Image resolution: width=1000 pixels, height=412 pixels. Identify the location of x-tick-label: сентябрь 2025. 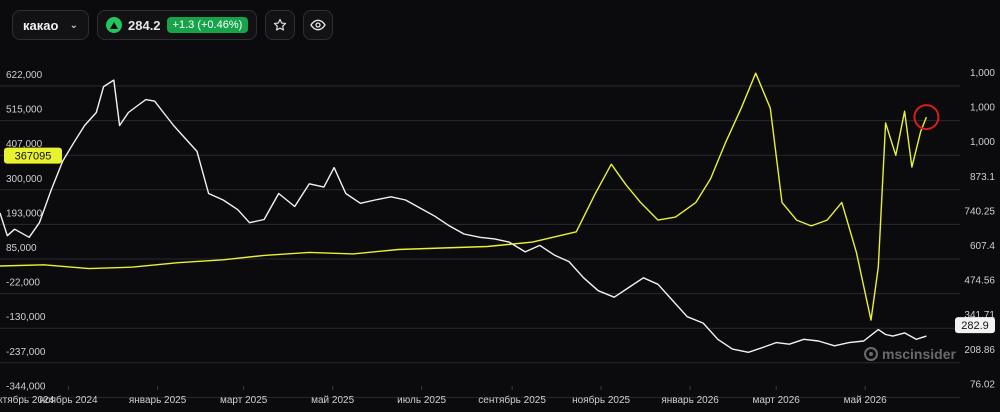
(512, 400).